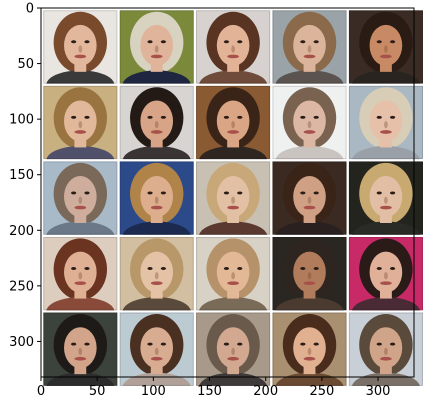  I want to click on y-axis: 0 50 100 150 200 250 300, so click(25, 176).